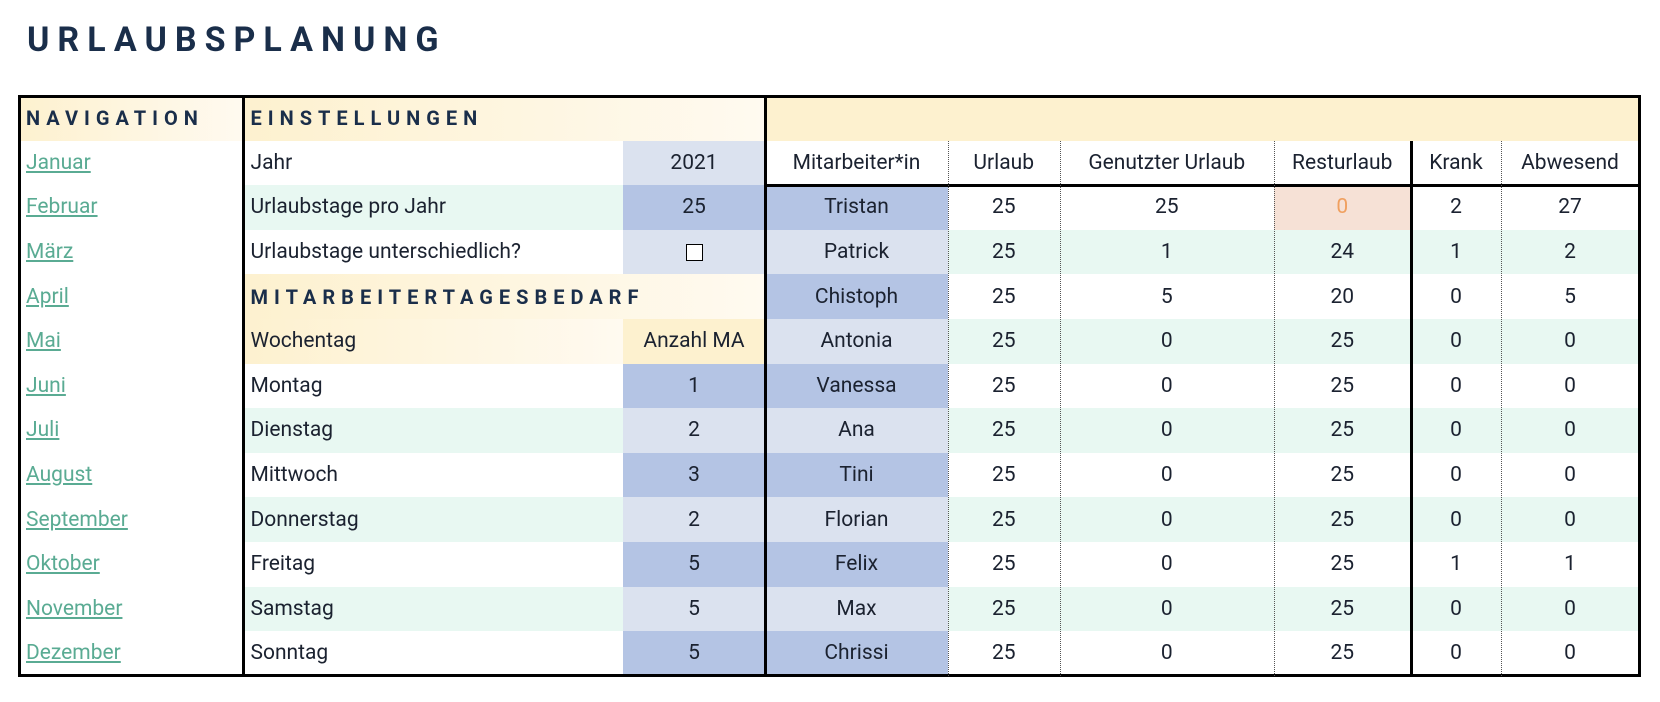  Describe the element at coordinates (504, 296) in the screenshot. I see `section-heading: MITARBEITERTAGESBEDARF` at that location.